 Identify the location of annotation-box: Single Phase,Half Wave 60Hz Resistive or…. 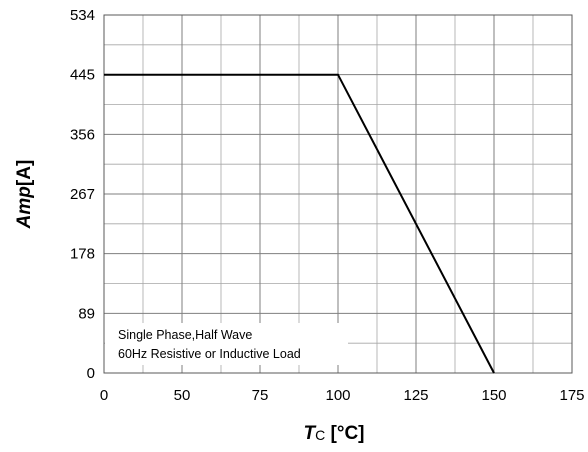
(226, 344).